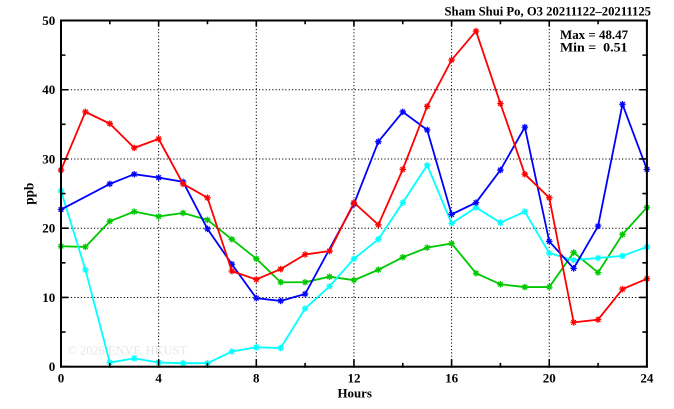  Describe the element at coordinates (594, 47) in the screenshot. I see `svg-text: Min = 0.51` at that location.